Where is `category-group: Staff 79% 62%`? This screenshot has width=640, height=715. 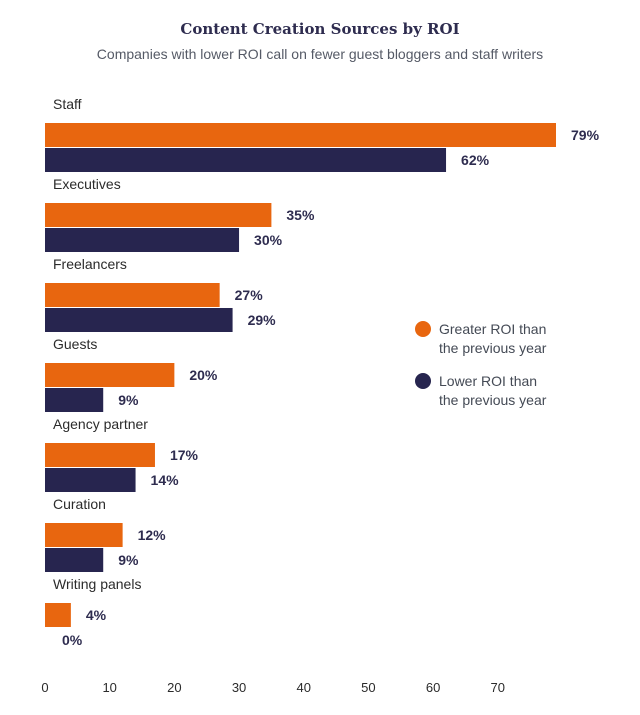
category-group: Staff 79% 62% is located at coordinates (322, 134).